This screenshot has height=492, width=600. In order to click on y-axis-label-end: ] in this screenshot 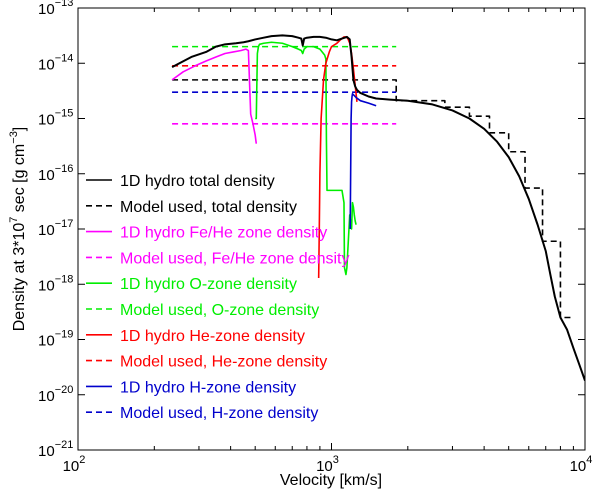, I will do `click(19, 129)`.